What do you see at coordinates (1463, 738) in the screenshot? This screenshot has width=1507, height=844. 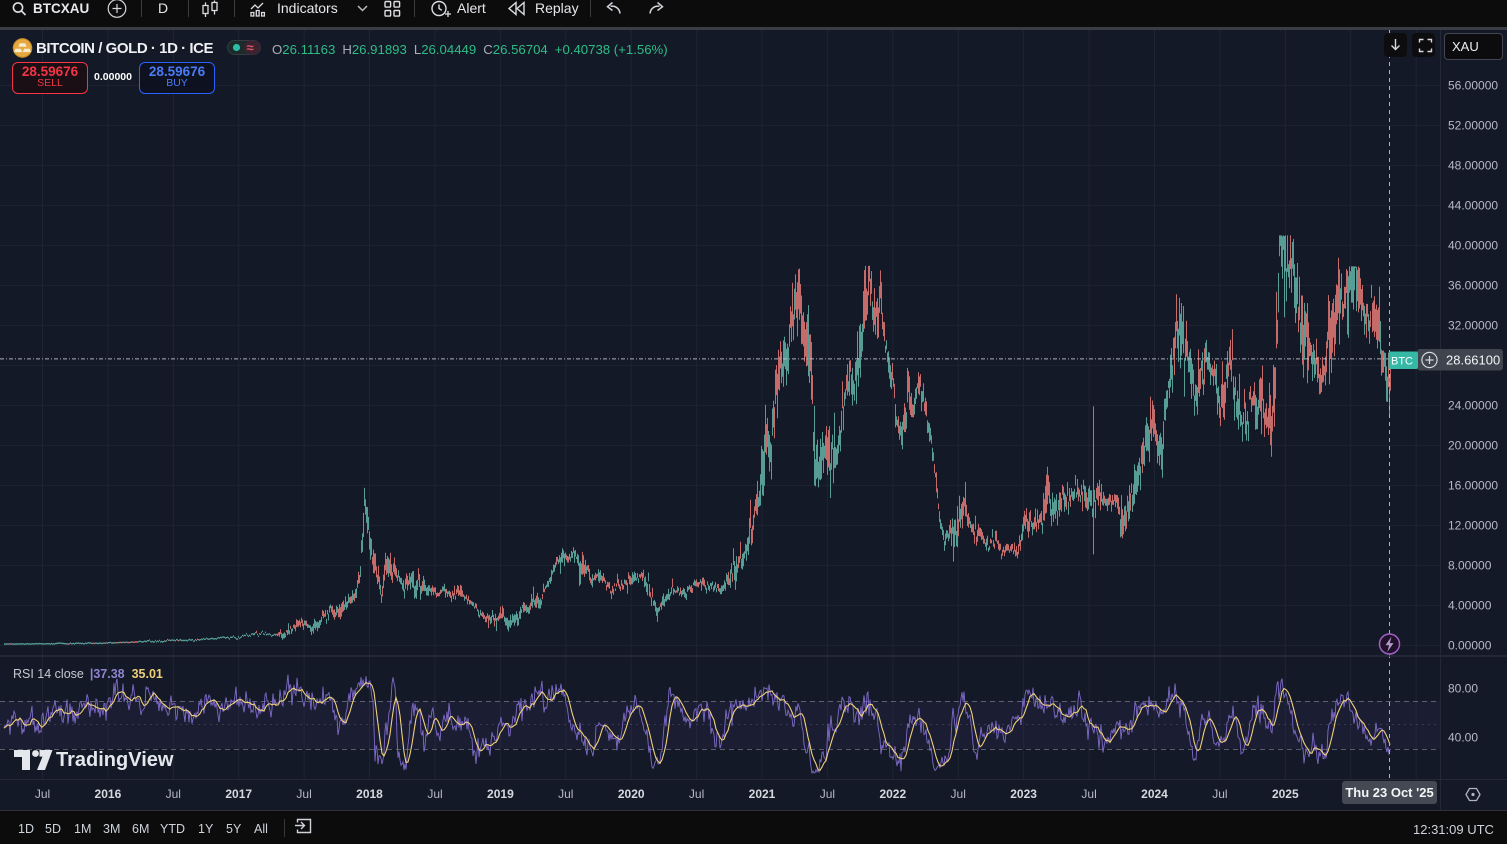 I see `svg-text: 40.00` at bounding box center [1463, 738].